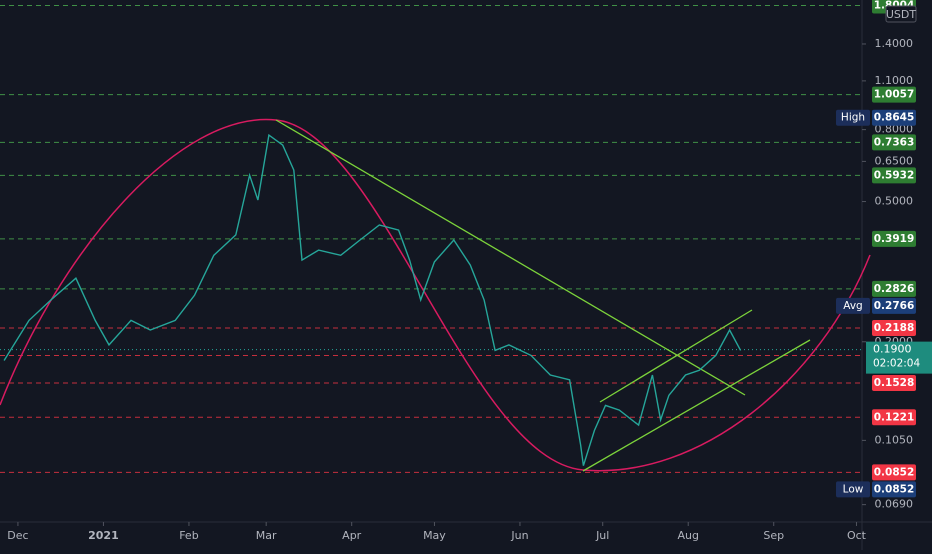  I want to click on x-tick-label: Dec, so click(17, 535).